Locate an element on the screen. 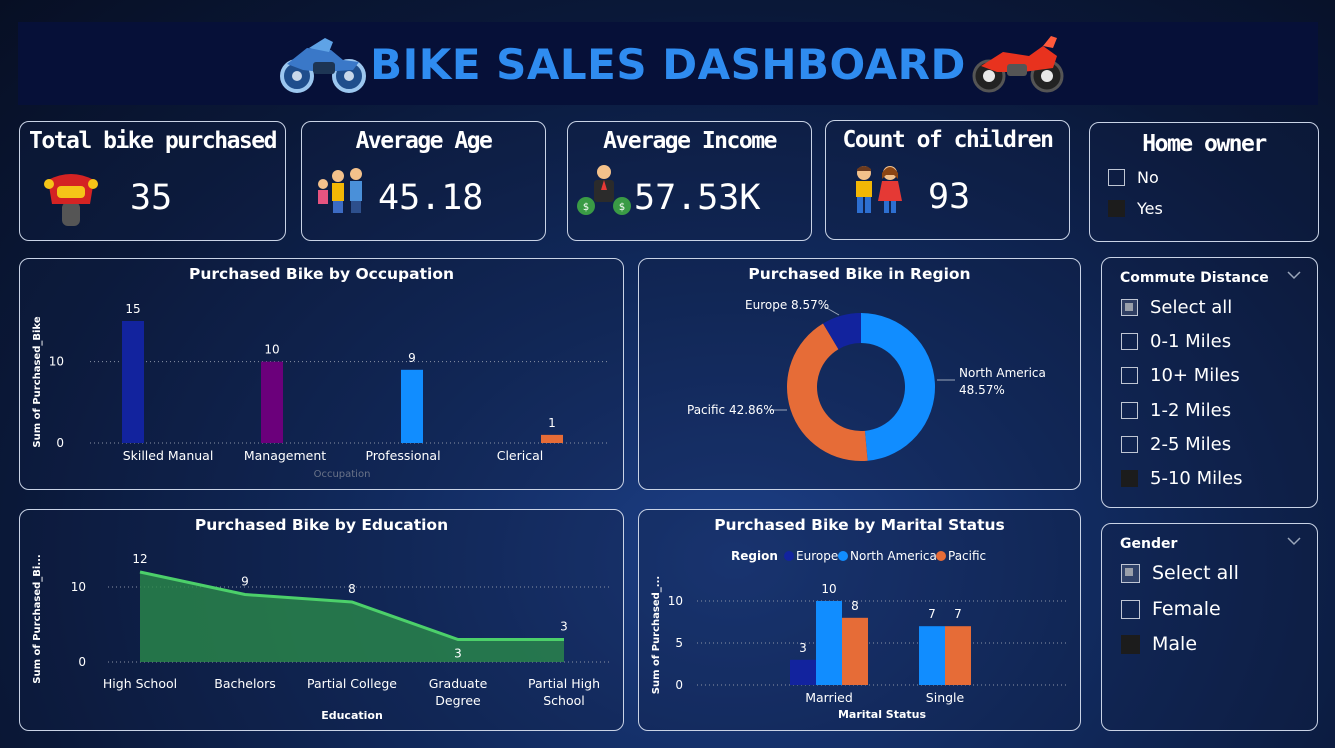 Image resolution: width=1335 pixels, height=748 pixels. x-tick-label: Management is located at coordinates (285, 455).